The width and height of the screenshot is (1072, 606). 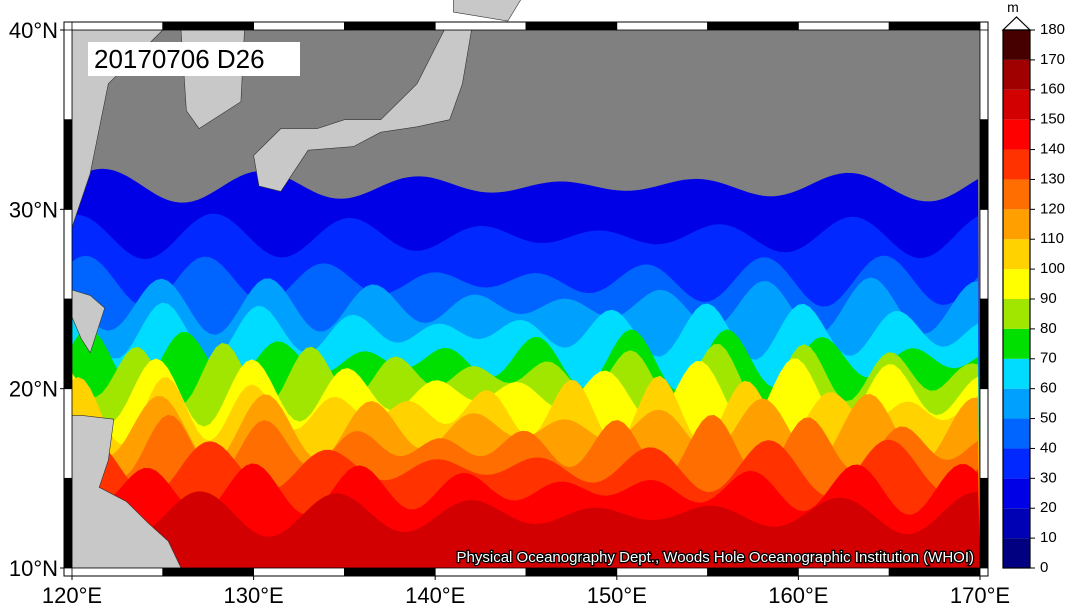 What do you see at coordinates (1016, 23) in the screenshot?
I see `colorbar-arrow` at bounding box center [1016, 23].